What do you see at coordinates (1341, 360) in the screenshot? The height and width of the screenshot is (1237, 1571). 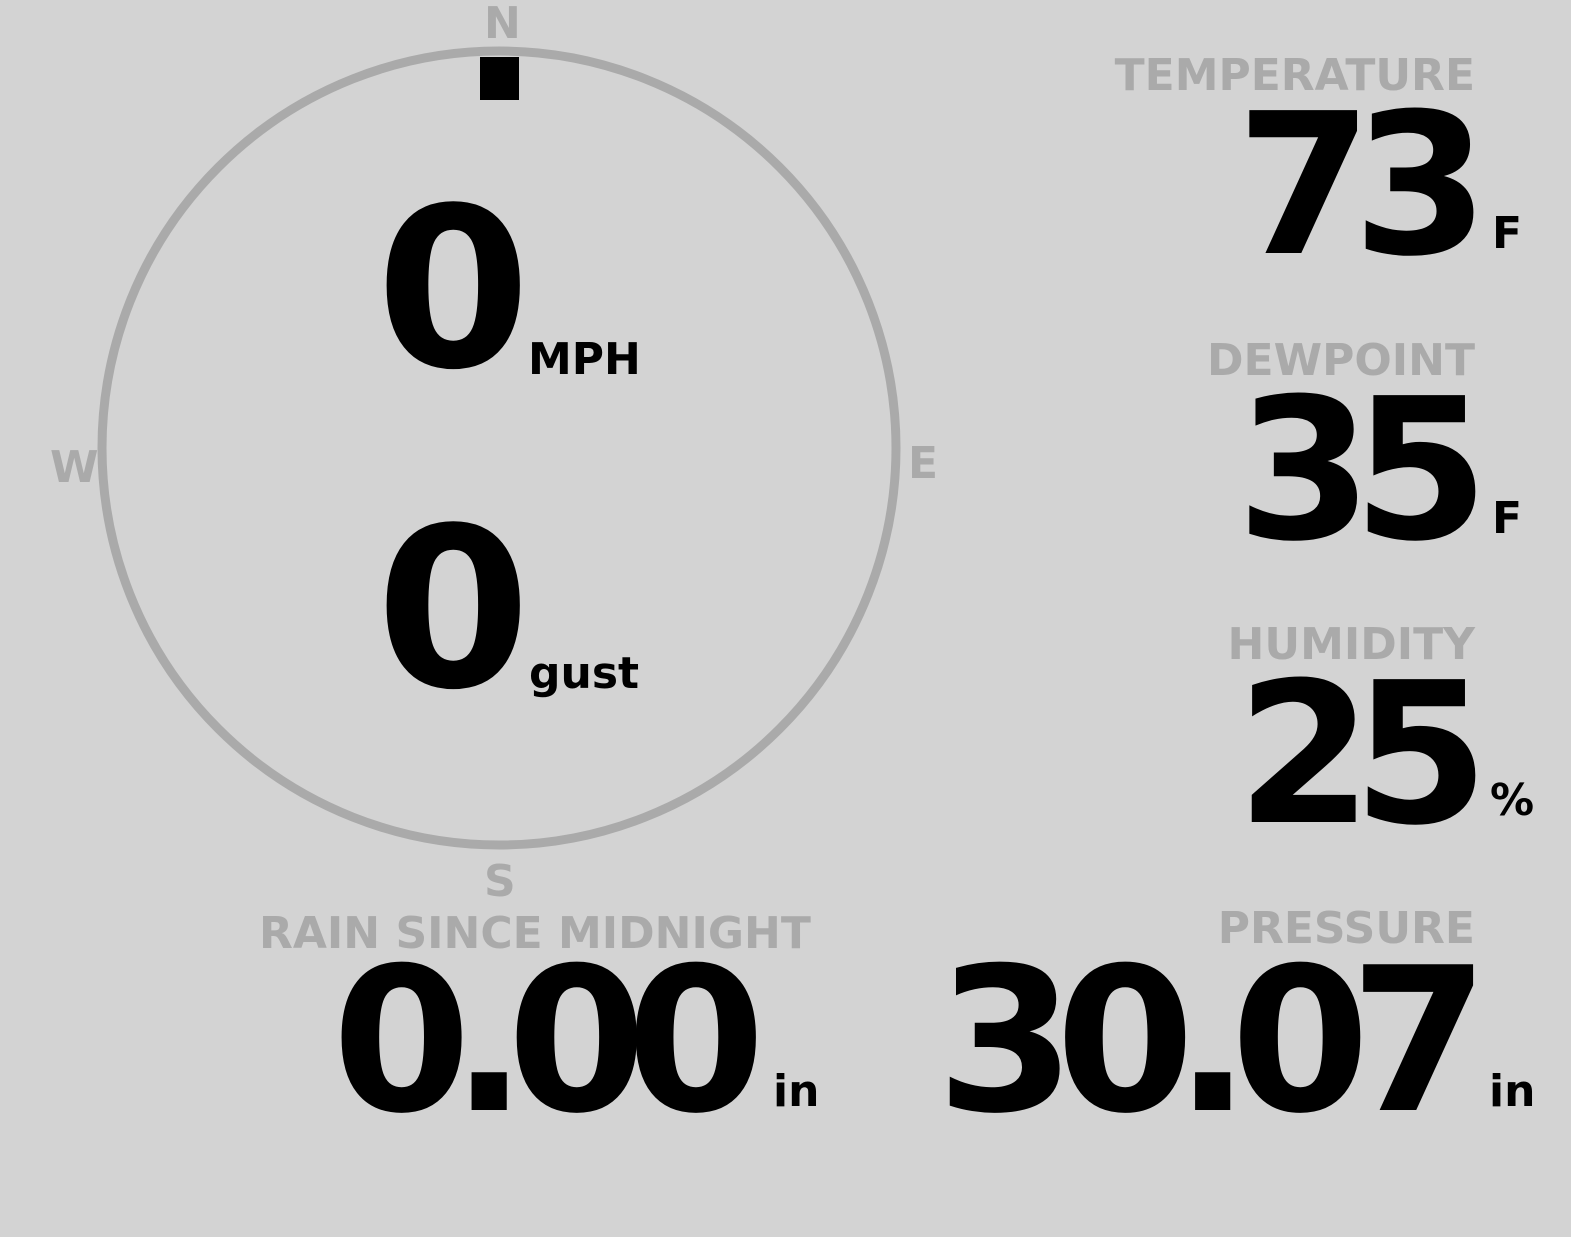 I see `dewpoint-label: DEWPOINT` at bounding box center [1341, 360].